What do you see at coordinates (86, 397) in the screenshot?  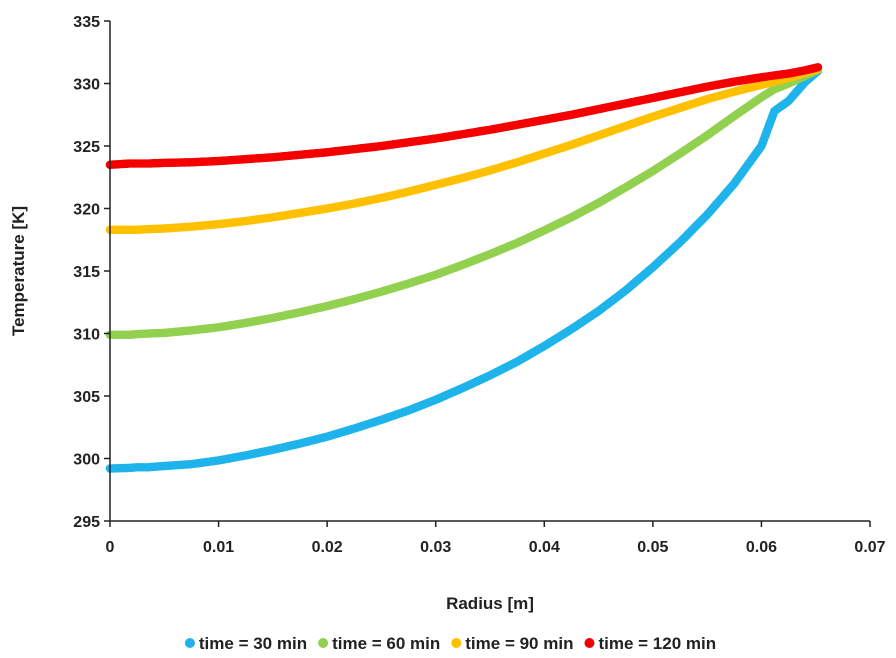 I see `y-tick-label: 305` at bounding box center [86, 397].